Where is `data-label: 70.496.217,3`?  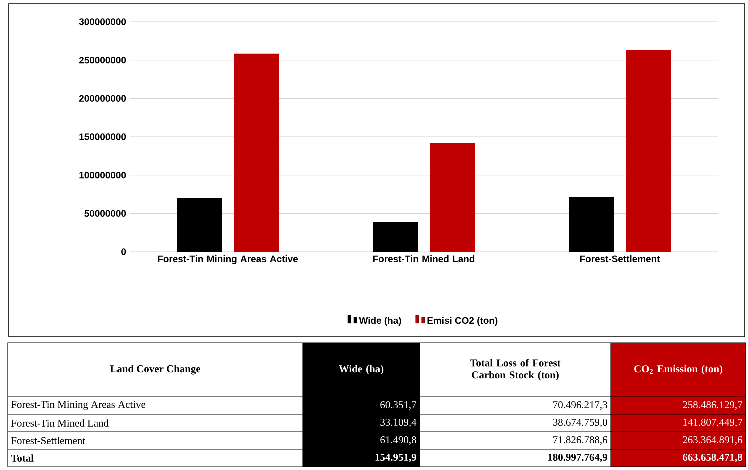
data-label: 70.496.217,3 is located at coordinates (581, 405).